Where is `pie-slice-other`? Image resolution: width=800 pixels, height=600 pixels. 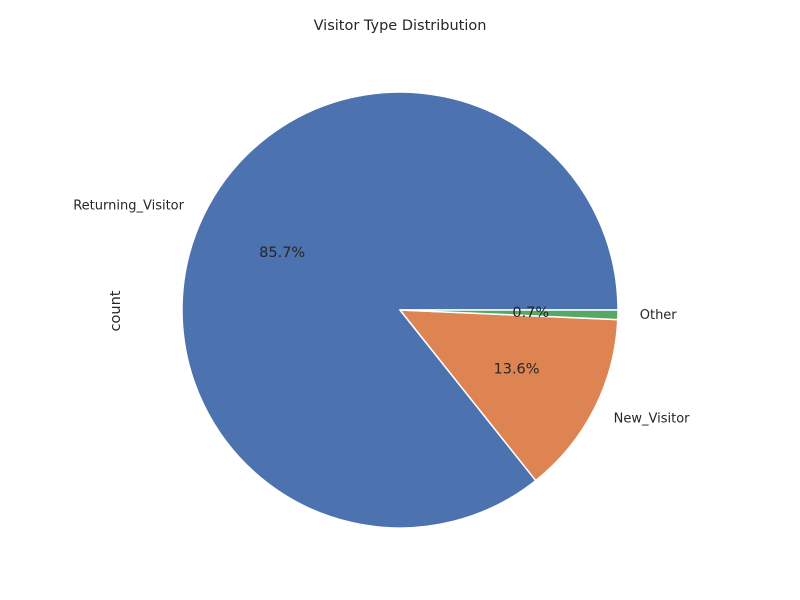 pie-slice-other is located at coordinates (509, 315).